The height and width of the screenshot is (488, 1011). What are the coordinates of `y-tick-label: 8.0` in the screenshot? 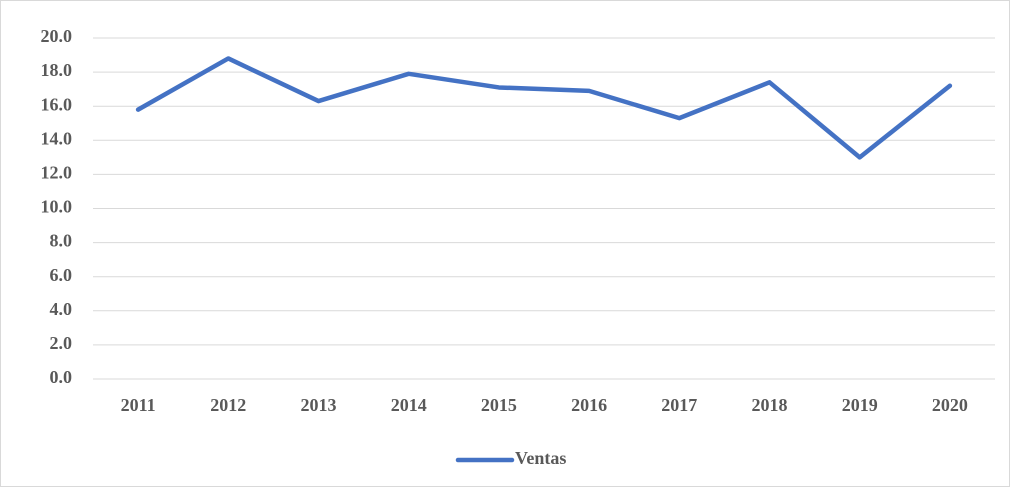 It's located at (61, 241).